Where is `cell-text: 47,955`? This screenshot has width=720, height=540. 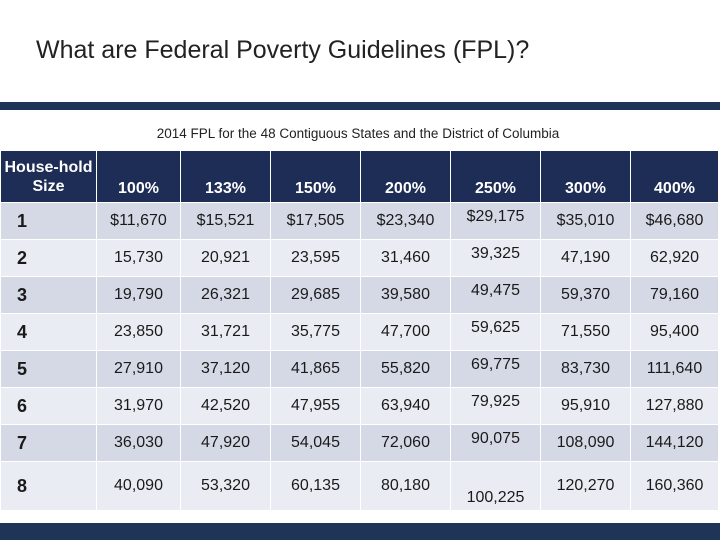 cell-text: 47,955 is located at coordinates (315, 405).